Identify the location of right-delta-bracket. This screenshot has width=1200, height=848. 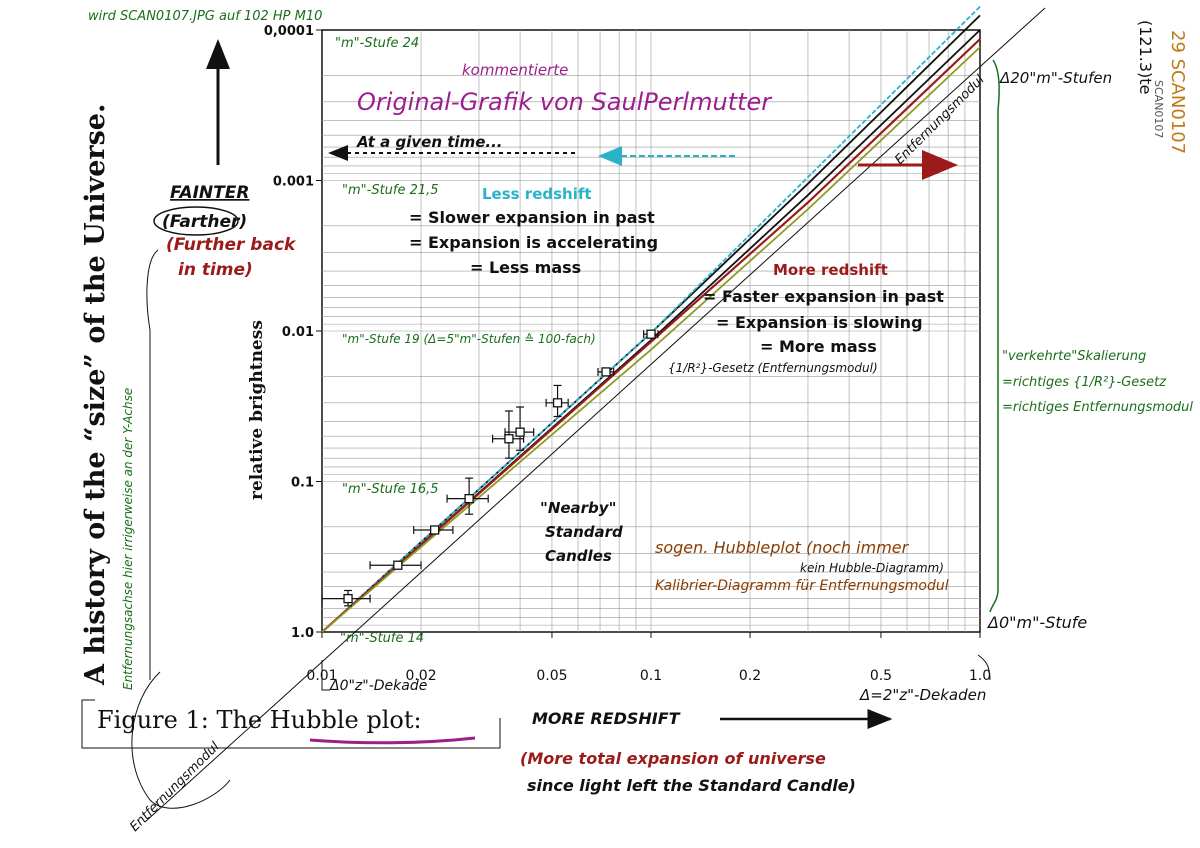
(984, 667).